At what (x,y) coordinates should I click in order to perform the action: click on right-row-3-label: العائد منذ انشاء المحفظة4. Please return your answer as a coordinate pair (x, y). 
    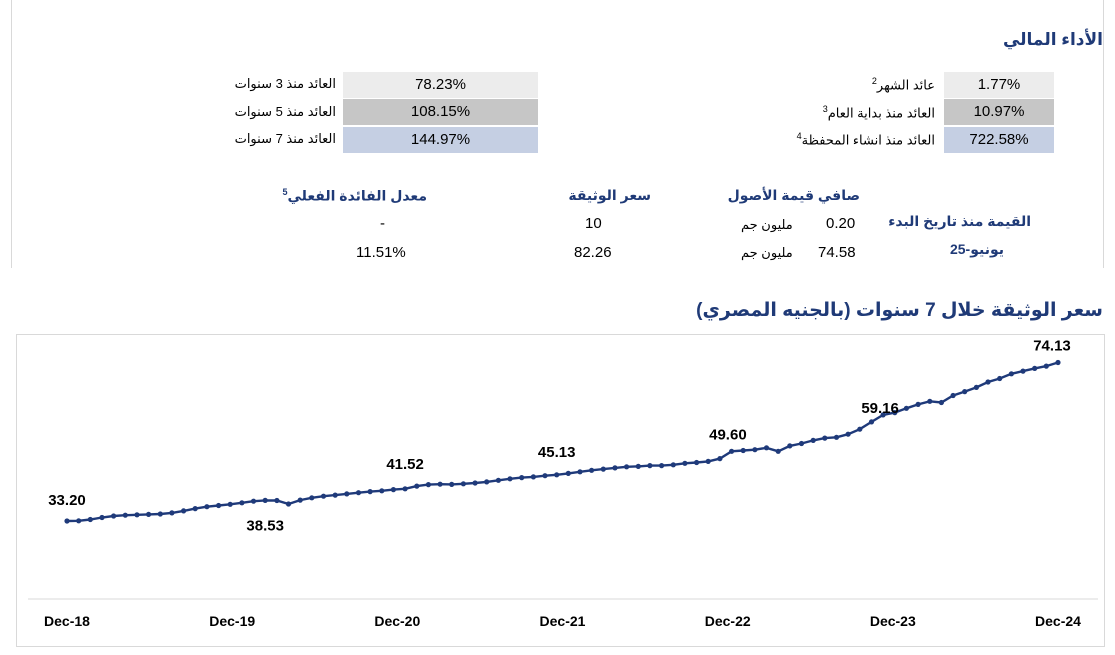
    Looking at the image, I should click on (865, 139).